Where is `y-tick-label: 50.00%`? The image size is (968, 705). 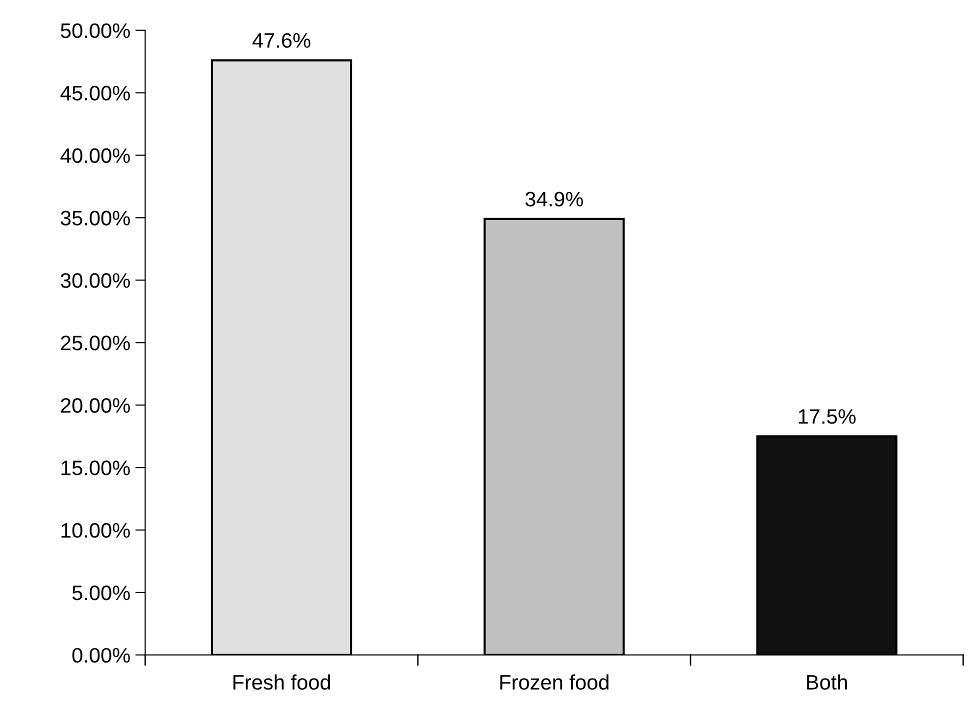
y-tick-label: 50.00% is located at coordinates (95, 30).